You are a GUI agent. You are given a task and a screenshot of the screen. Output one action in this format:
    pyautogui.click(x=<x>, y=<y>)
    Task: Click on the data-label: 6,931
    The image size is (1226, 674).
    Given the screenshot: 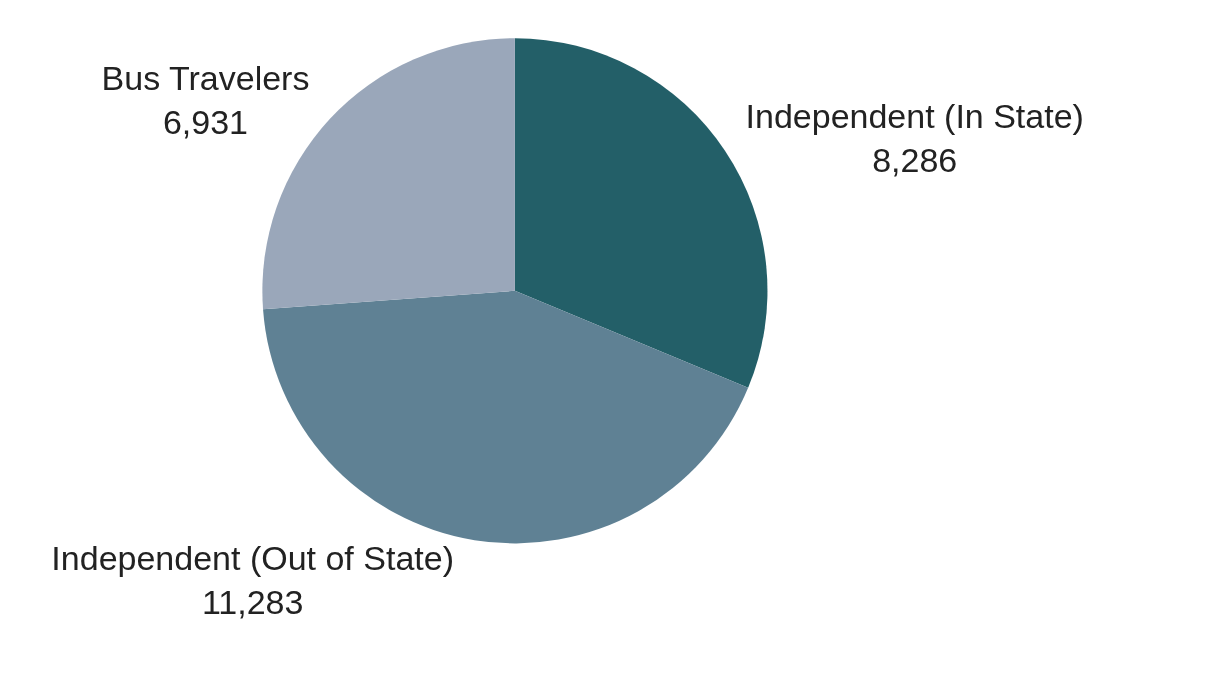 What is the action you would take?
    pyautogui.click(x=205, y=121)
    